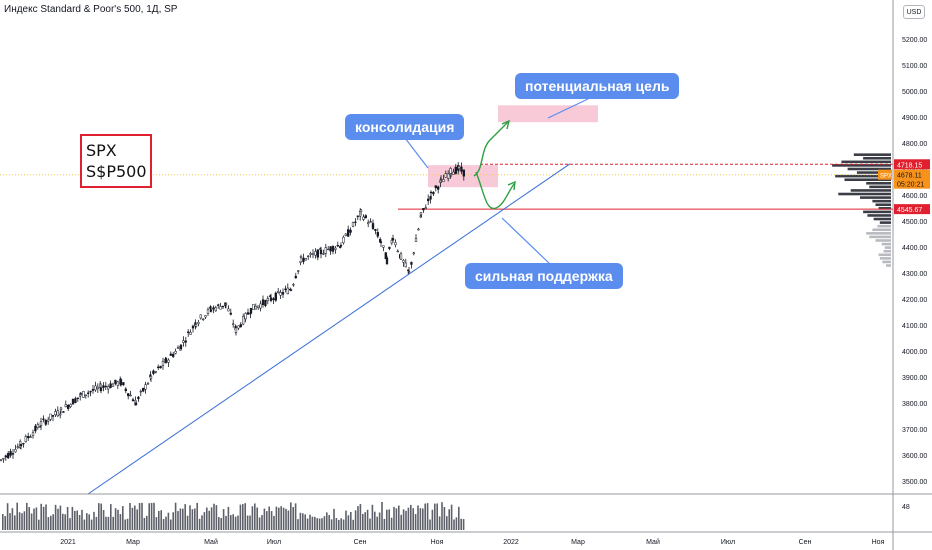  Describe the element at coordinates (68, 542) in the screenshot. I see `x-tick-label: 2021` at that location.